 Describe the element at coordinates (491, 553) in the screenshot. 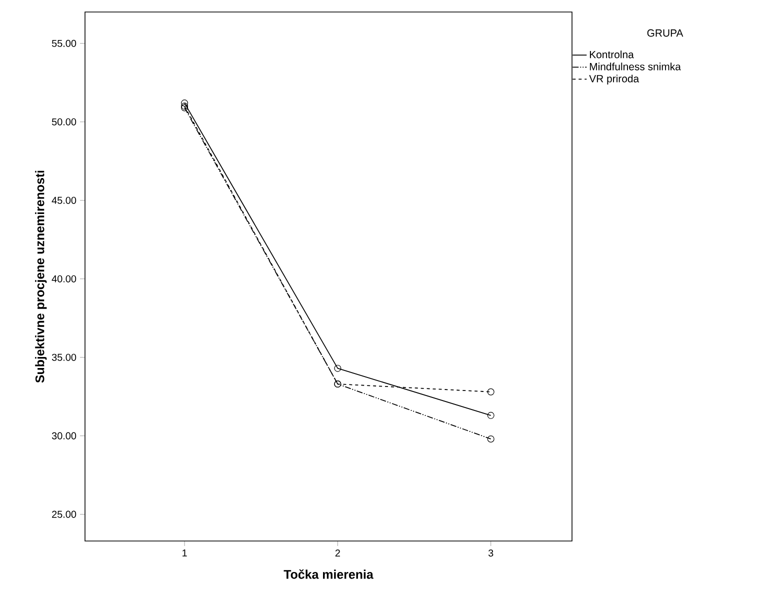

I see `x-tick-label: 3` at that location.